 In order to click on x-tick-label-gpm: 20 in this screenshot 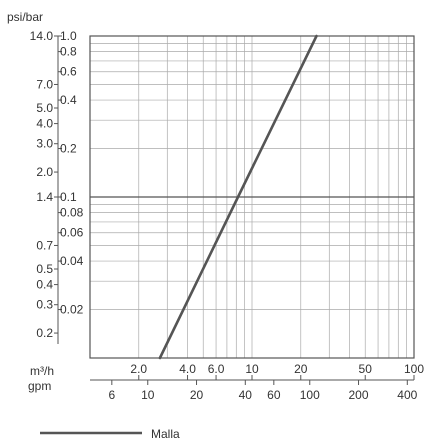, I will do `click(197, 395)`.